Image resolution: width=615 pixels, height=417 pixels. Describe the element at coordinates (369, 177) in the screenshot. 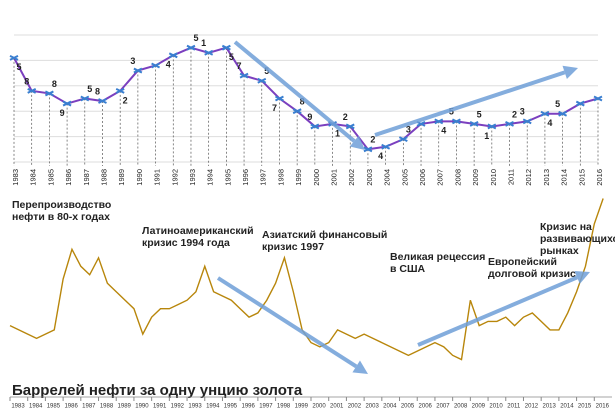

I see `x-tick-label: 2003` at that location.